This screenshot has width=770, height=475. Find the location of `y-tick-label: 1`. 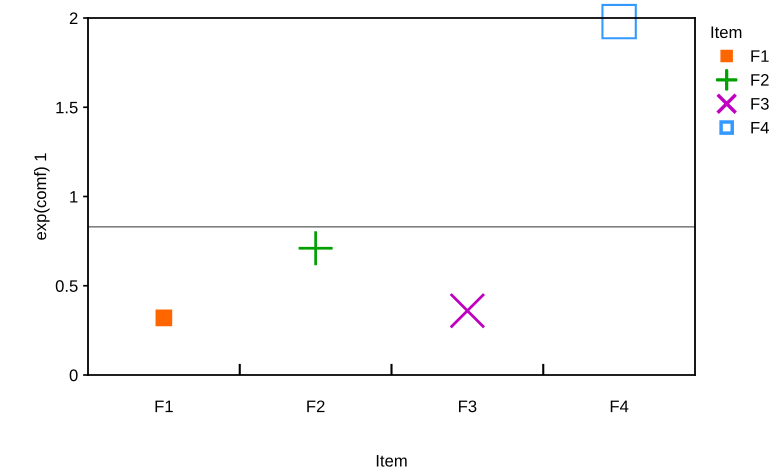

y-tick-label: 1 is located at coordinates (74, 197).